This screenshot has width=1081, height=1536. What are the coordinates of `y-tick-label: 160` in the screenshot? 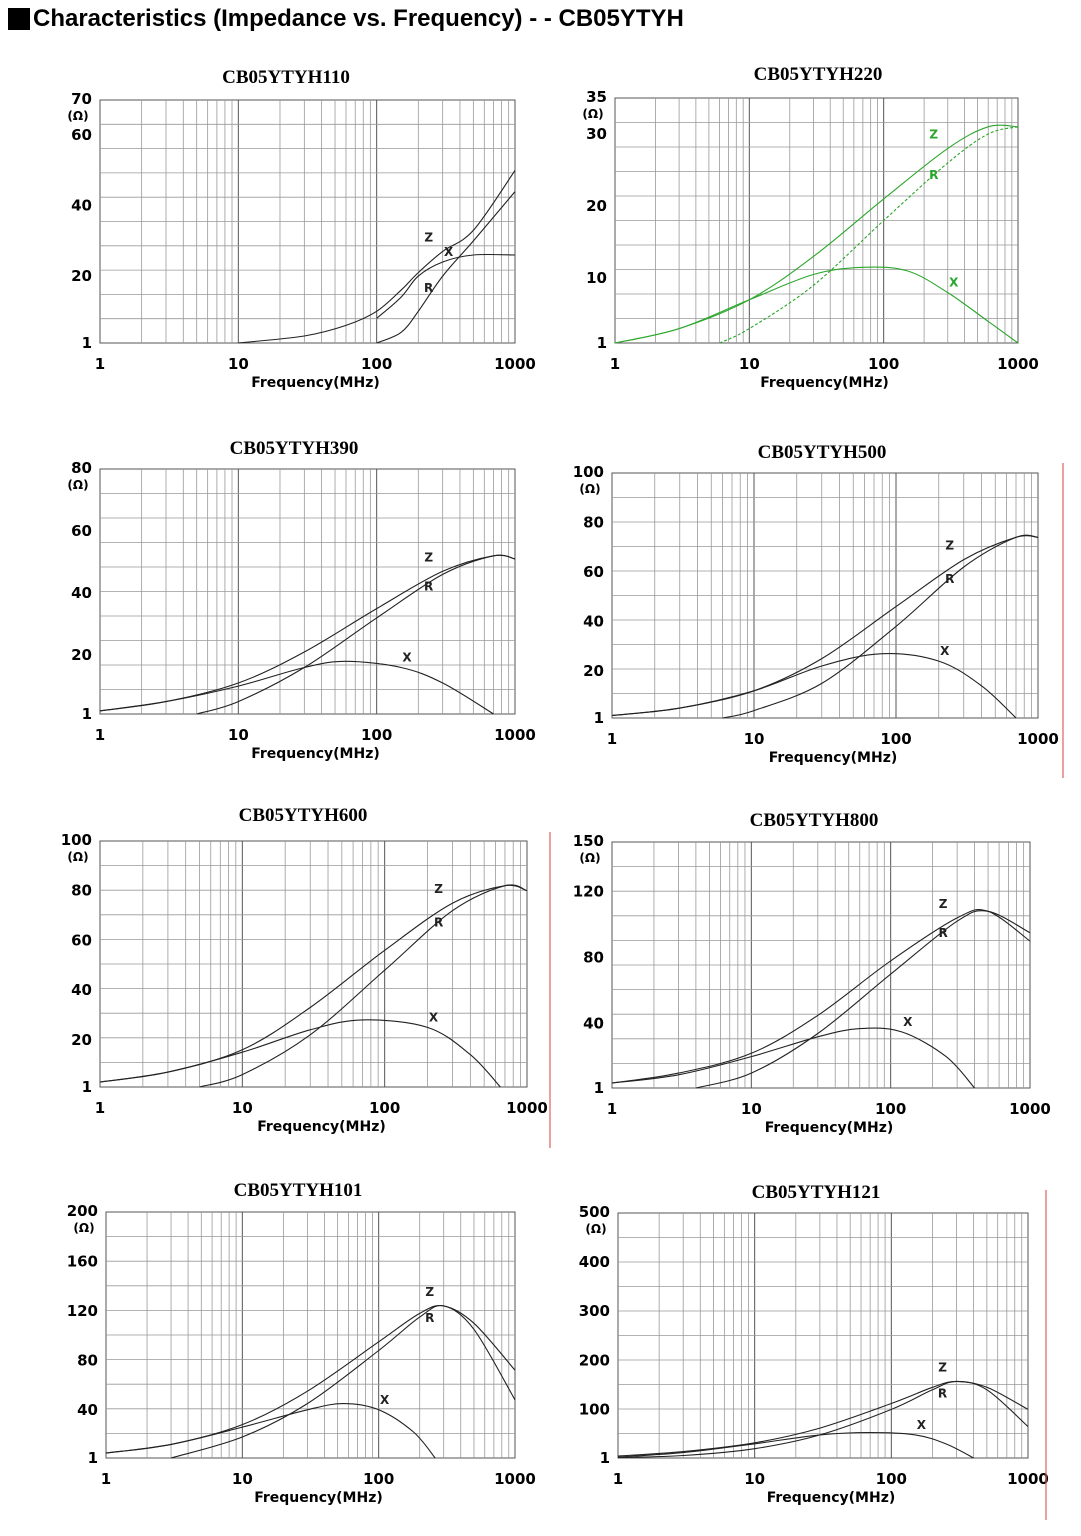 It's located at (82, 1261).